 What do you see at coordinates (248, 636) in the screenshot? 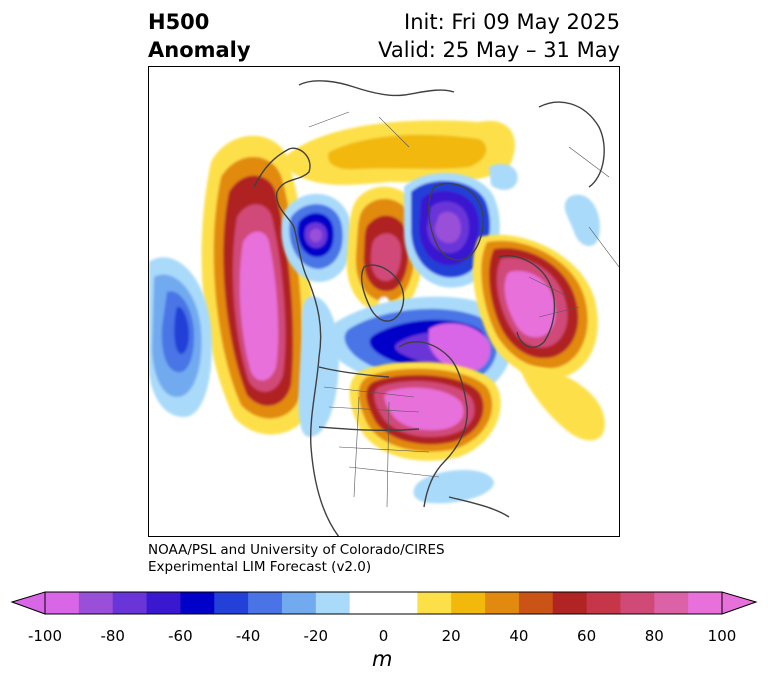
I see `colorbar-tick-label: -40` at bounding box center [248, 636].